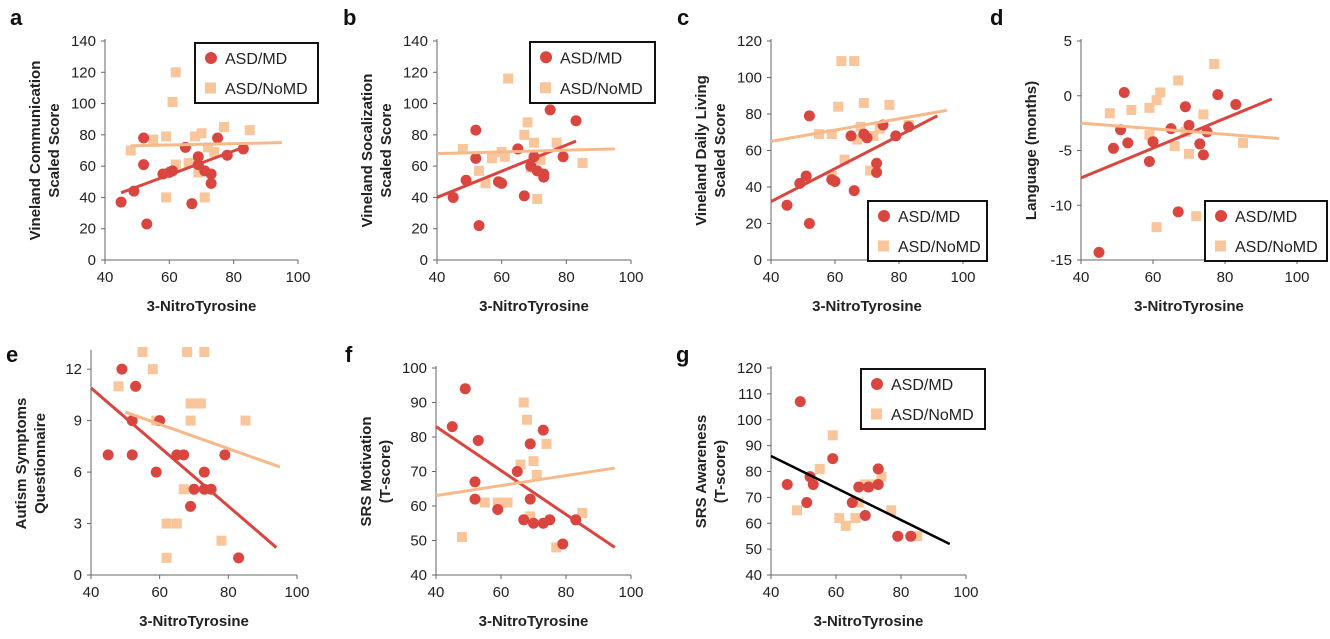 The width and height of the screenshot is (1330, 639). I want to click on x-tick-label: 60, so click(835, 277).